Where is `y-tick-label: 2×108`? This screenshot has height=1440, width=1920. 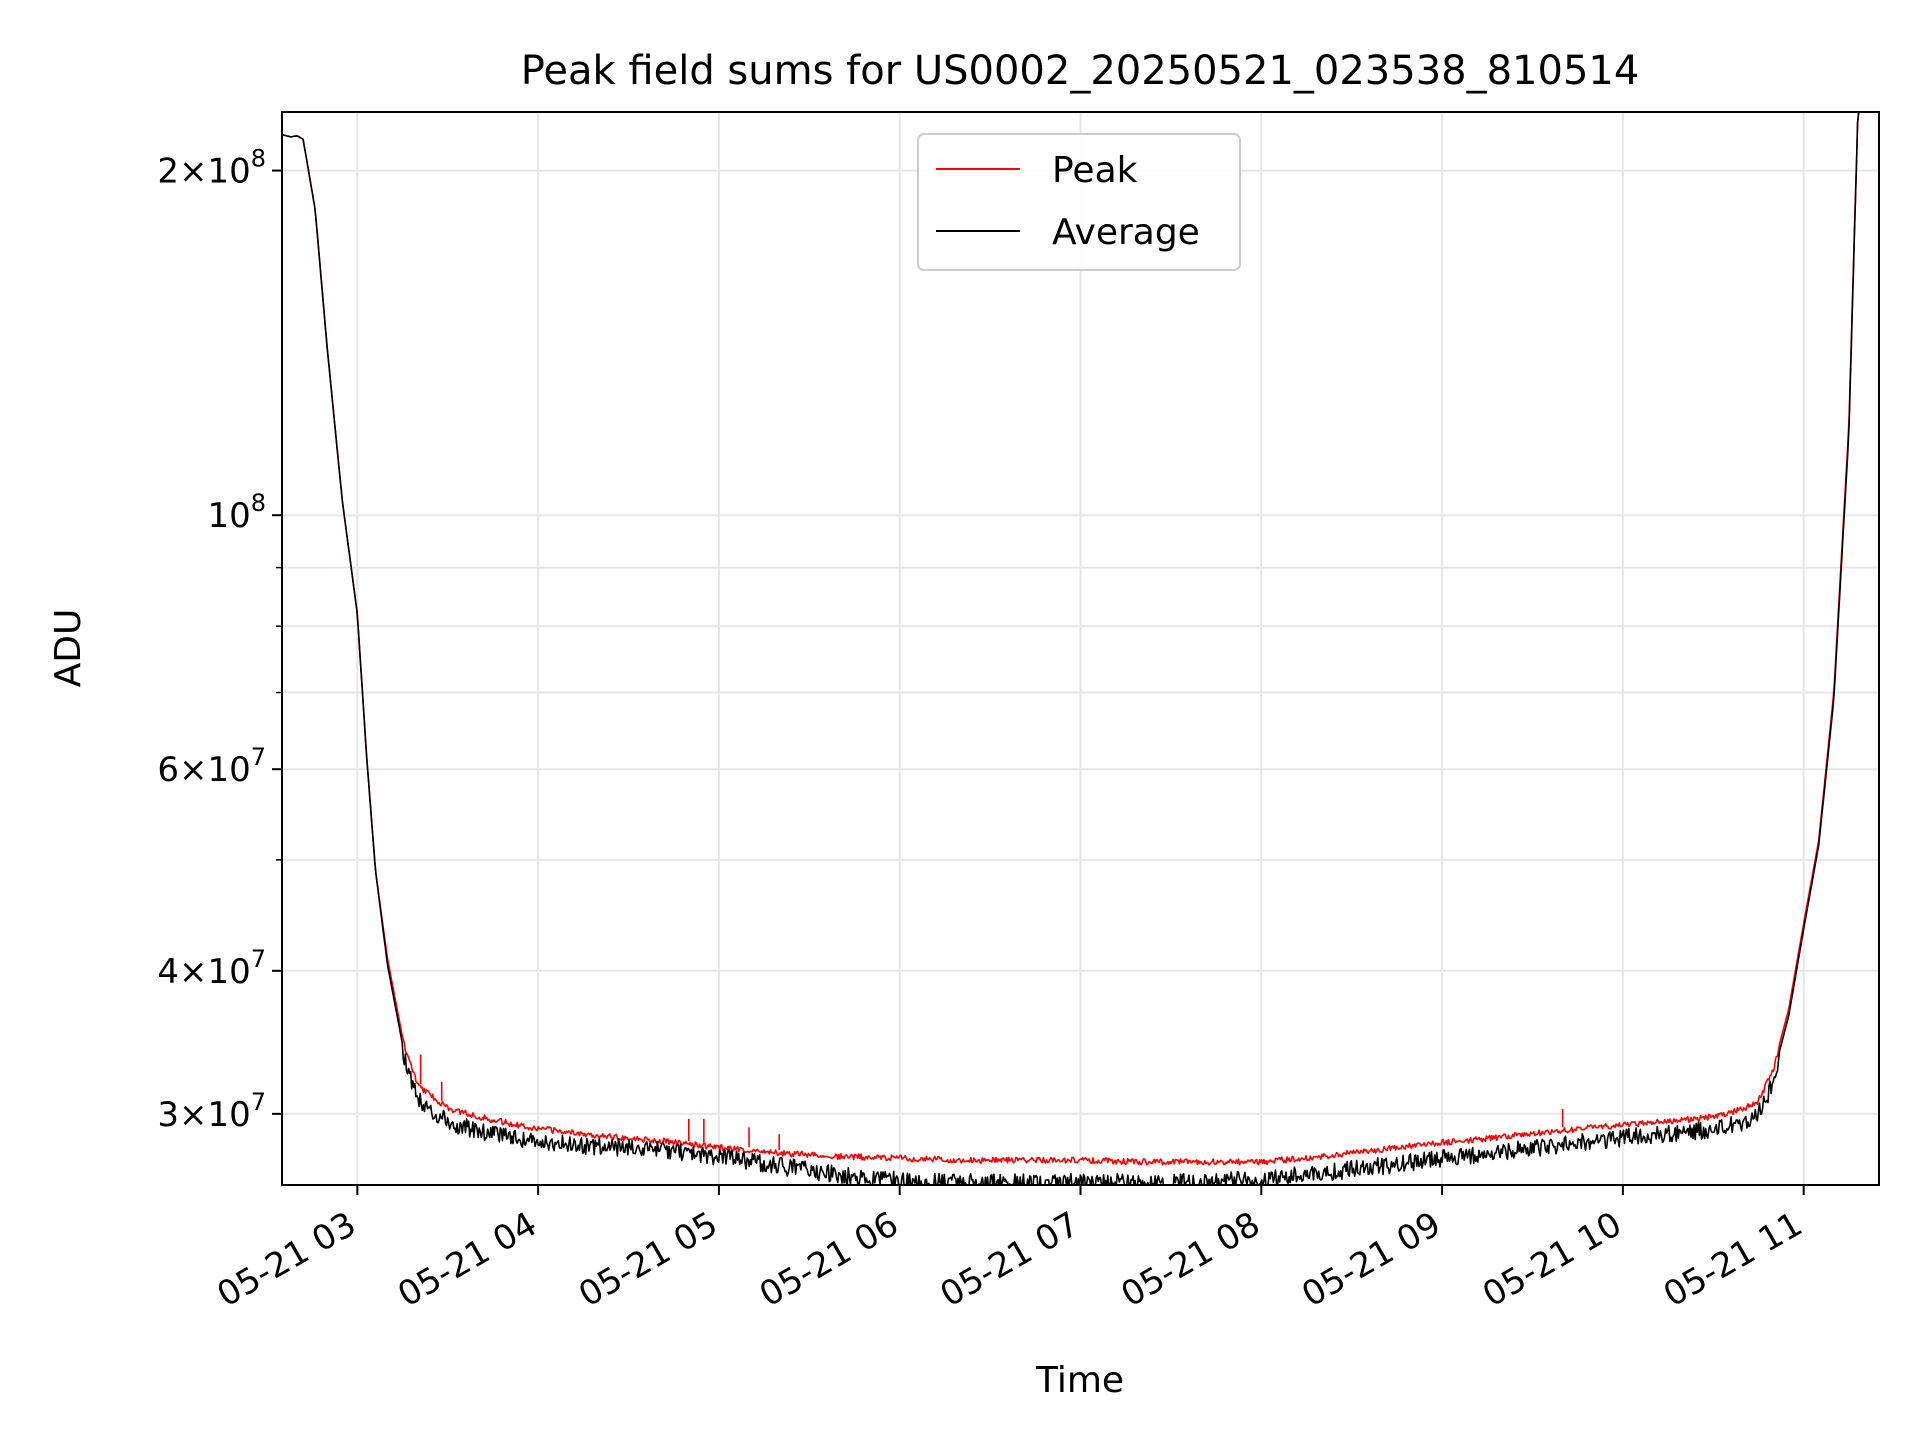 y-tick-label: 2×108 is located at coordinates (211, 168).